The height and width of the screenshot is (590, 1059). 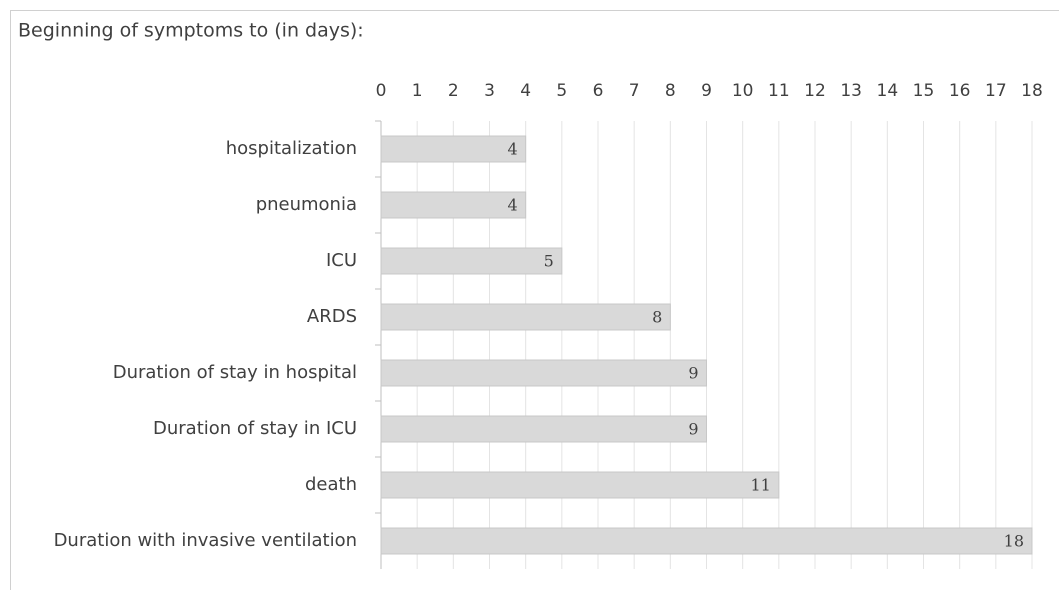 I want to click on x-tick-label: 16, so click(x=960, y=91).